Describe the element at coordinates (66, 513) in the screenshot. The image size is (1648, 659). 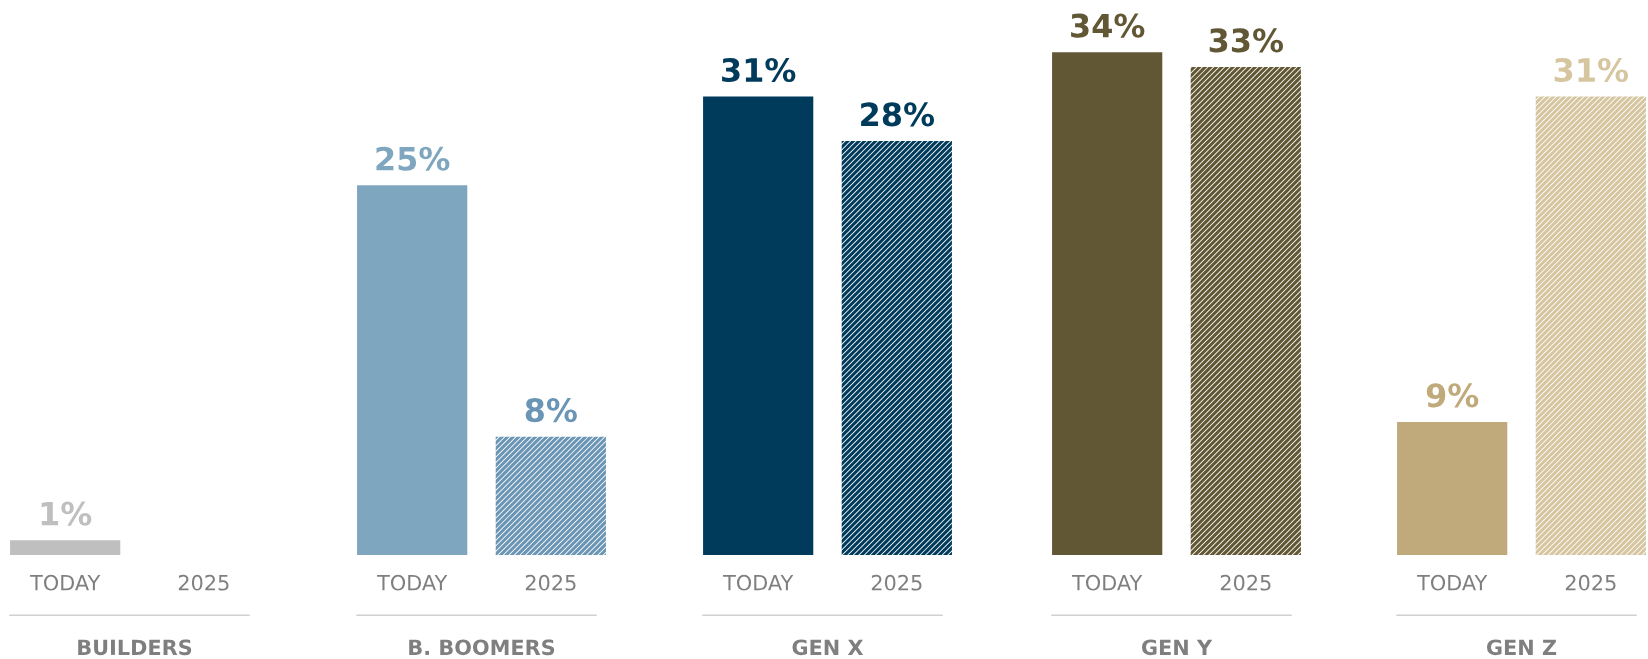
I see `data-label: 1%` at that location.